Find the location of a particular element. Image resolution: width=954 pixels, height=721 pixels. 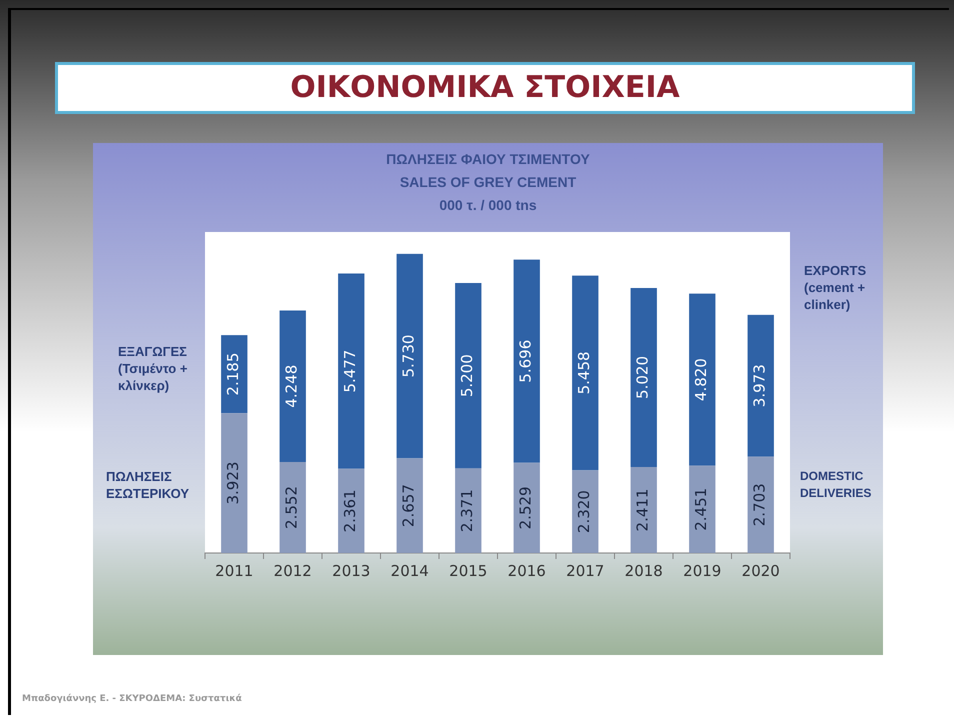

data-label: 3.973 is located at coordinates (759, 386).